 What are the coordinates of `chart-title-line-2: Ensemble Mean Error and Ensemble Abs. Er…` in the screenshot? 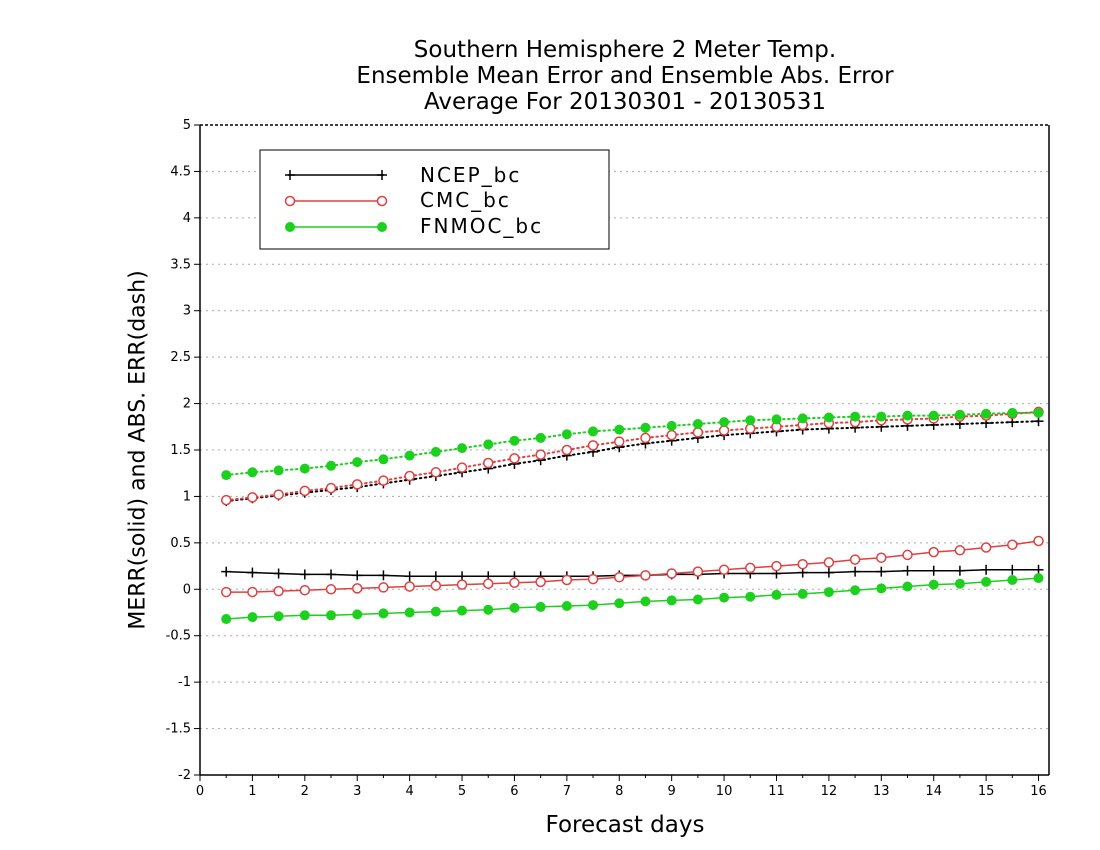 It's located at (625, 76).